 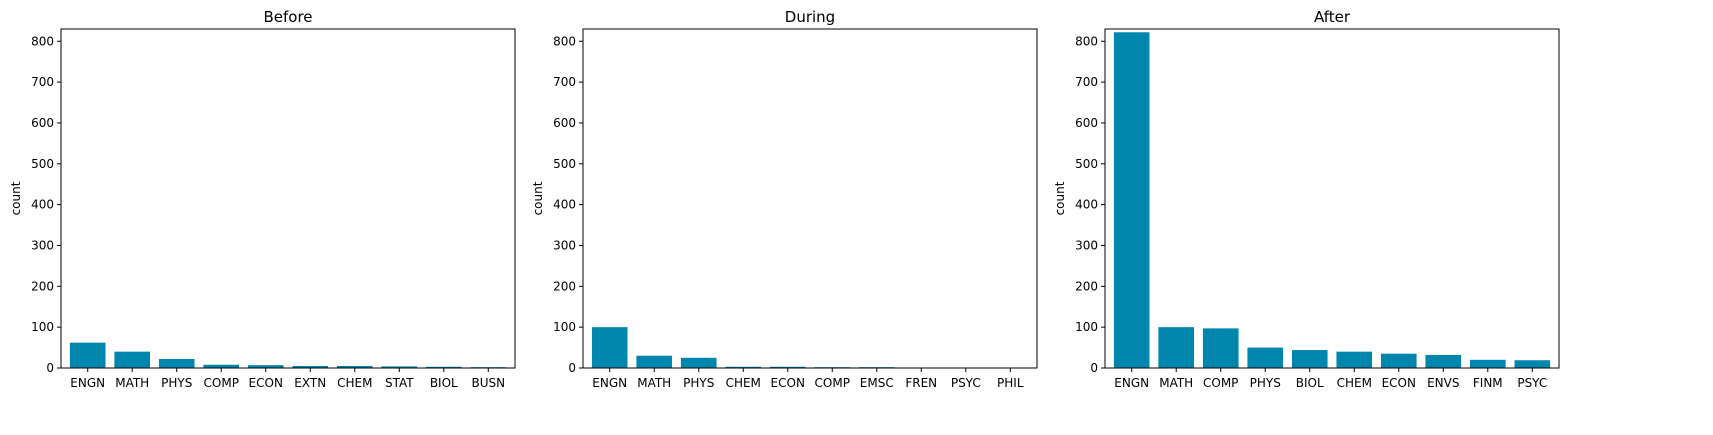 What do you see at coordinates (1443, 383) in the screenshot?
I see `x-tick-label: ENVS` at bounding box center [1443, 383].